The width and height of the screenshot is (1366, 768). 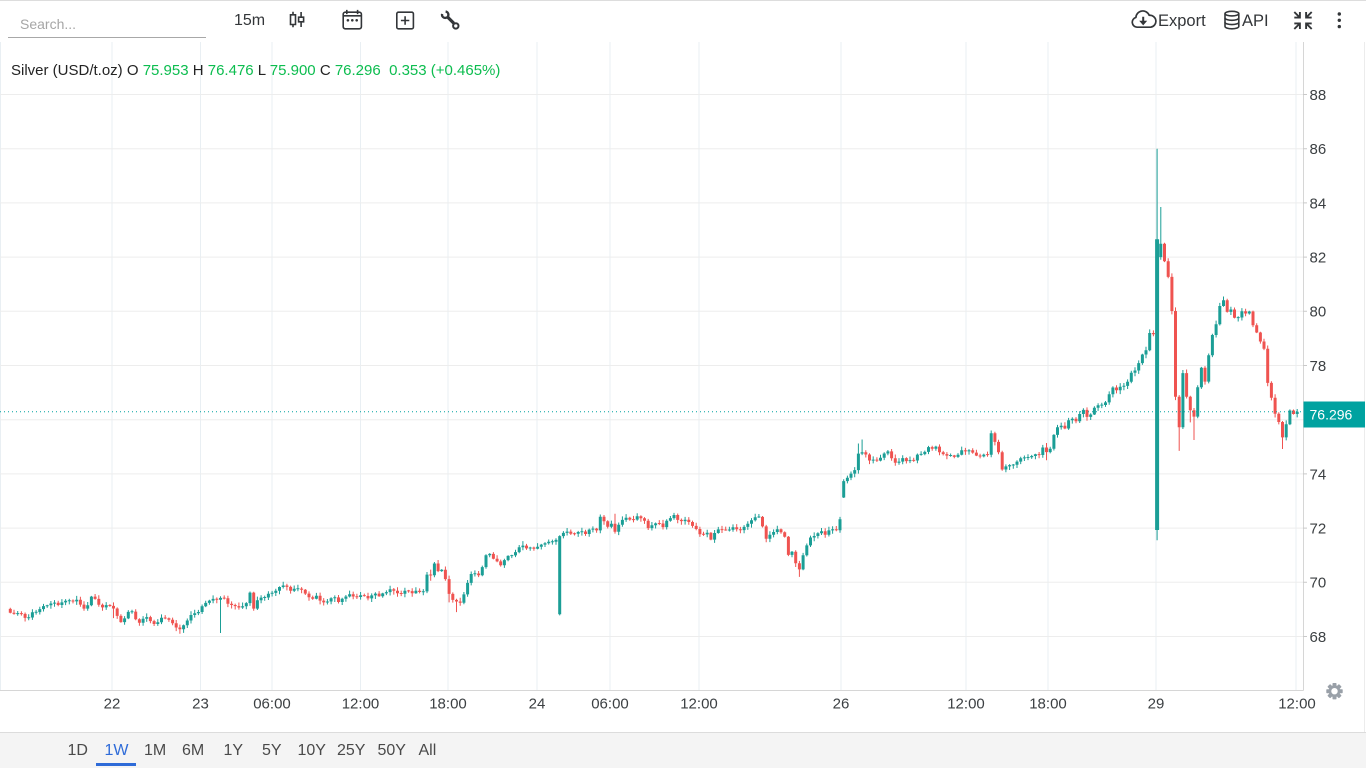 What do you see at coordinates (112, 704) in the screenshot?
I see `svg-text: 22` at bounding box center [112, 704].